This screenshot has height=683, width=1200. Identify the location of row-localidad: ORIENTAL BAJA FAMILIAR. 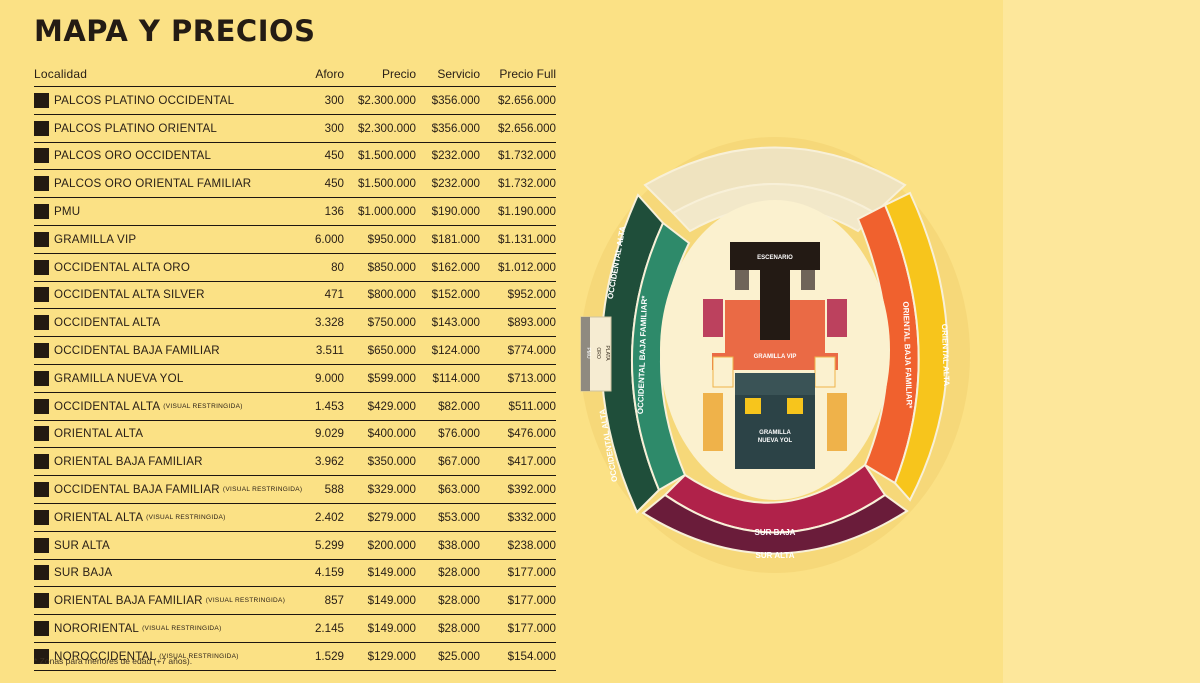
(169, 462).